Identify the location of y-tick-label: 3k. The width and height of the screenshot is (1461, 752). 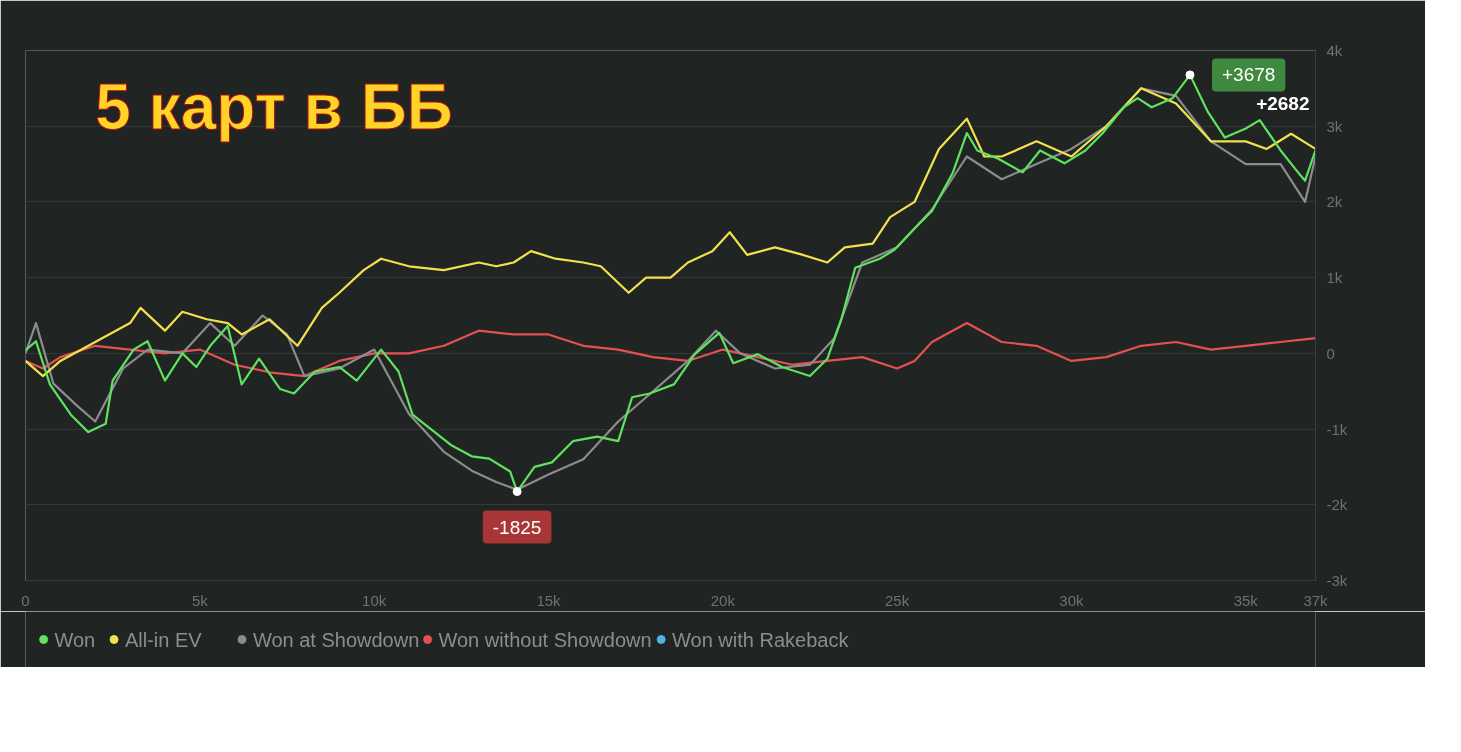
(1334, 126).